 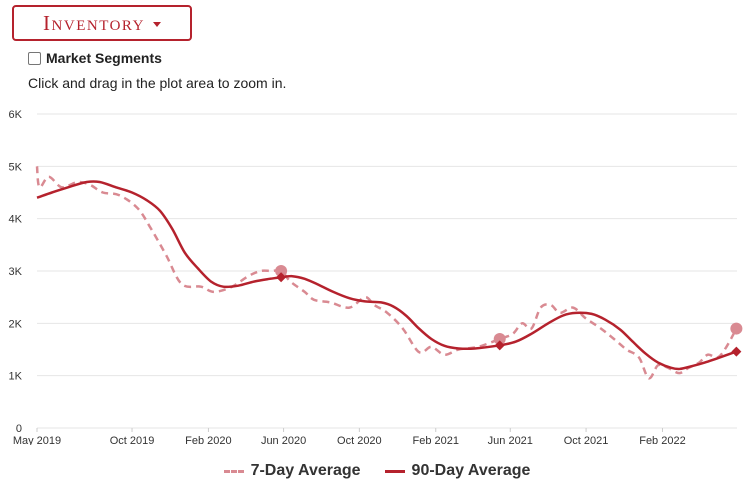 I want to click on market-segments-toggle: Market Segments, so click(x=95, y=58).